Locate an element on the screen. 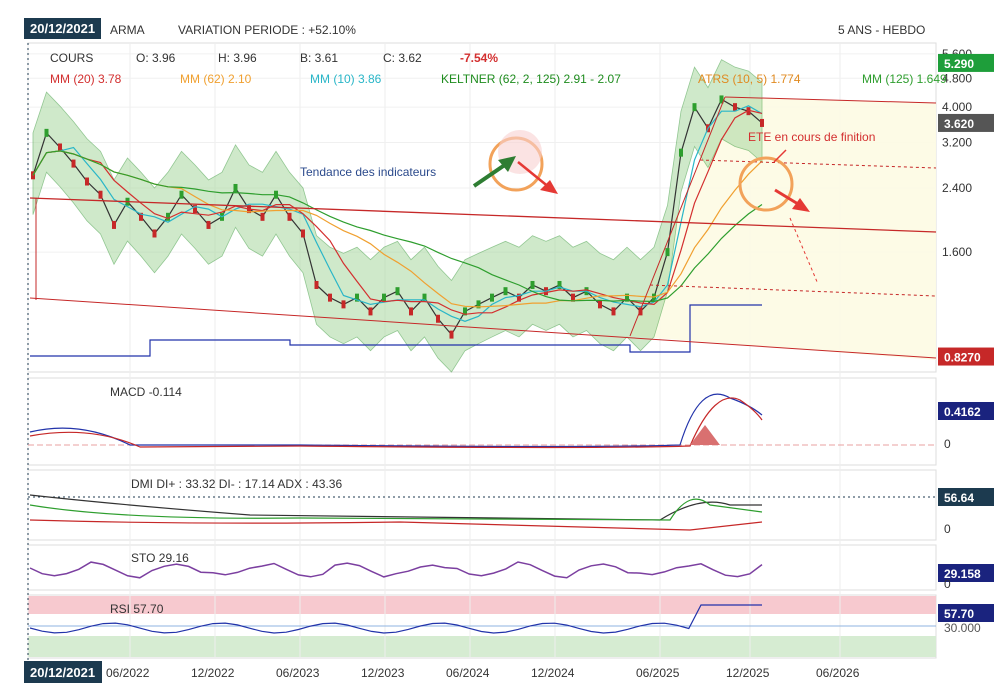 The width and height of the screenshot is (1000, 695). x-label-7: 06/2025 is located at coordinates (658, 673).